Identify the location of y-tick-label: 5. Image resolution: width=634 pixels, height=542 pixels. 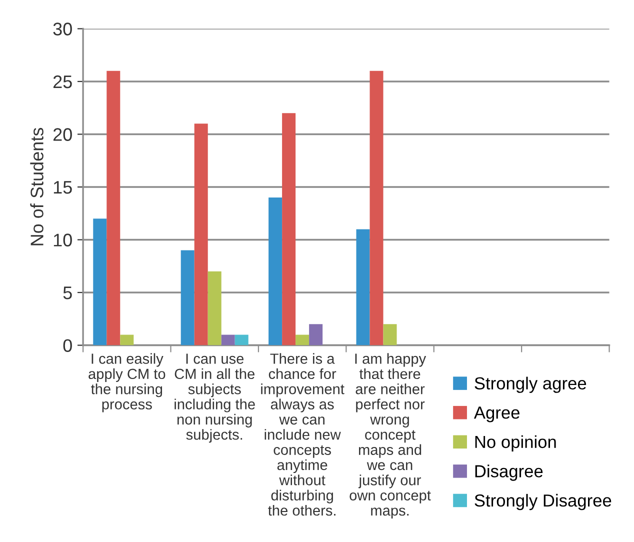
(67, 293).